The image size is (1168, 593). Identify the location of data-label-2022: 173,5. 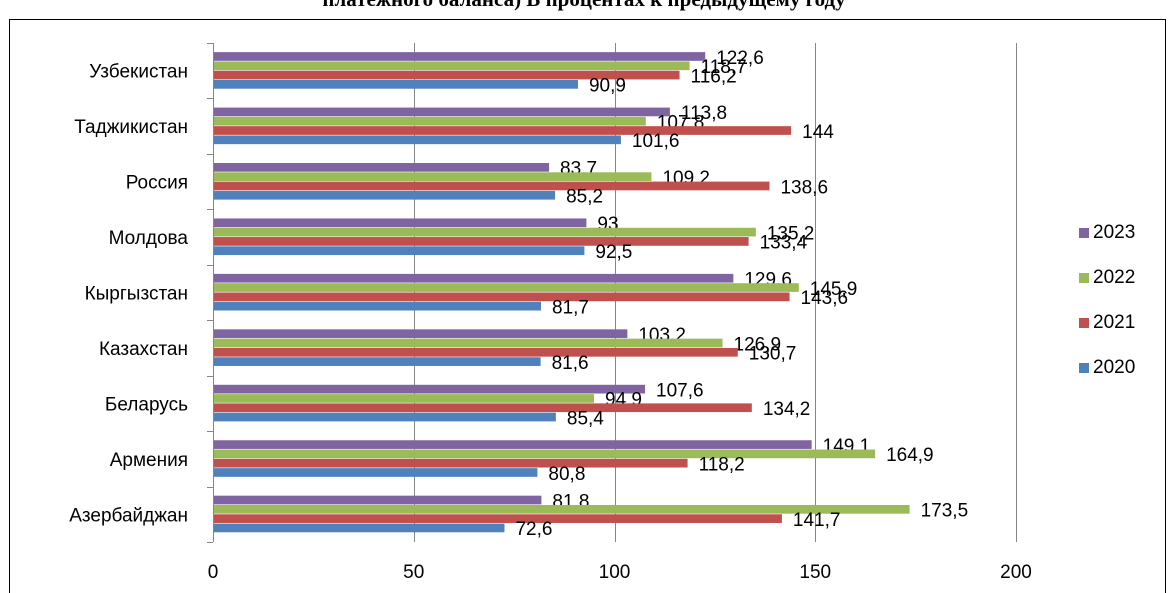
(945, 511).